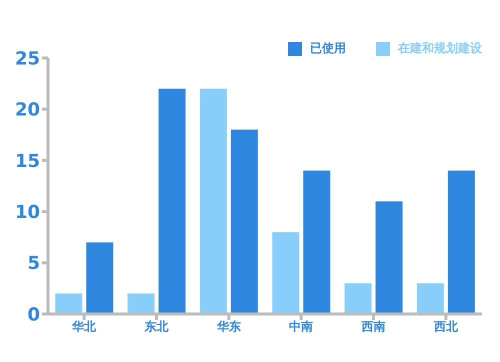 This screenshot has width=500, height=362. Describe the element at coordinates (27, 212) in the screenshot. I see `y-tick-label: 10` at that location.